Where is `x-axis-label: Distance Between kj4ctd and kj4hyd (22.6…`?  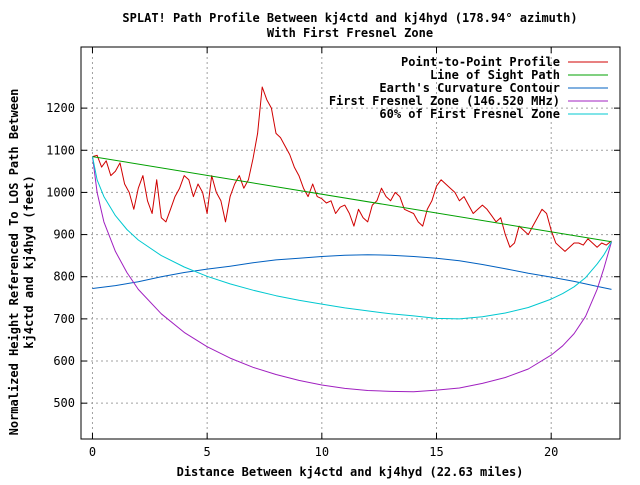
x-axis-label: Distance Between kj4ctd and kj4hyd (22.6… is located at coordinates (350, 472).